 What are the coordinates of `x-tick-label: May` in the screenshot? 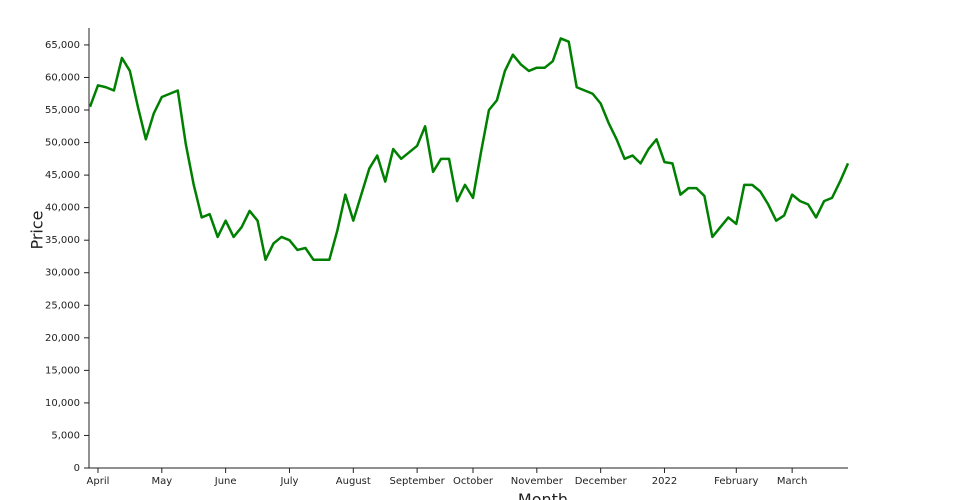 It's located at (161, 481).